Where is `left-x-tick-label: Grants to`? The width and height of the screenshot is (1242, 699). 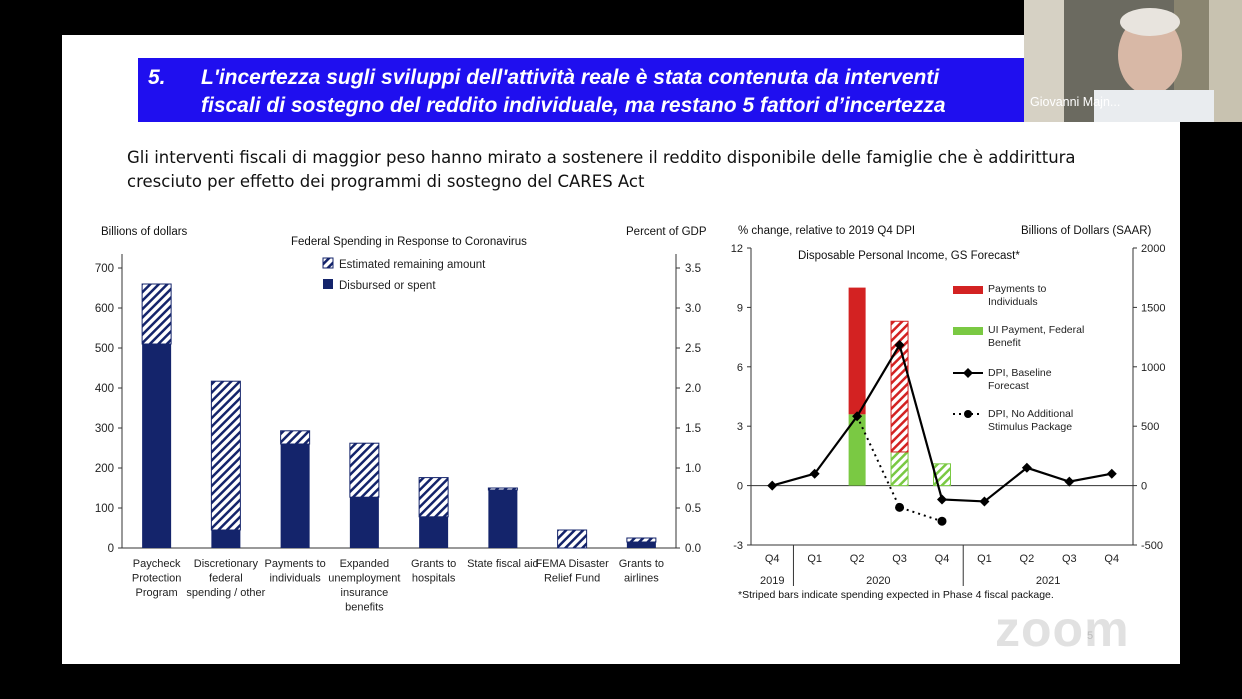
left-x-tick-label: Grants to is located at coordinates (433, 564).